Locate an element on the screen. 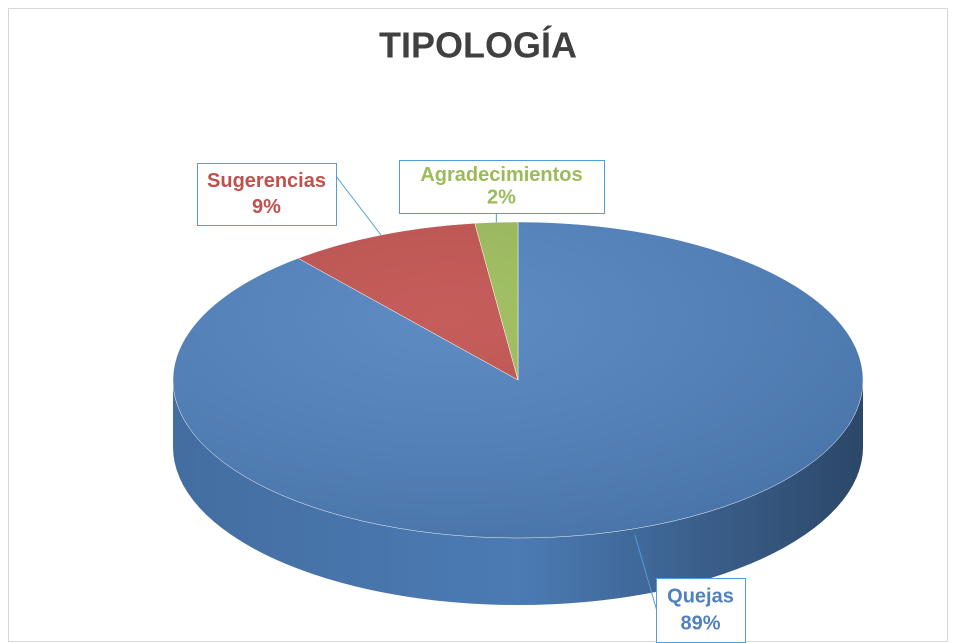 The width and height of the screenshot is (957, 643). label-value: 89% is located at coordinates (700, 623).